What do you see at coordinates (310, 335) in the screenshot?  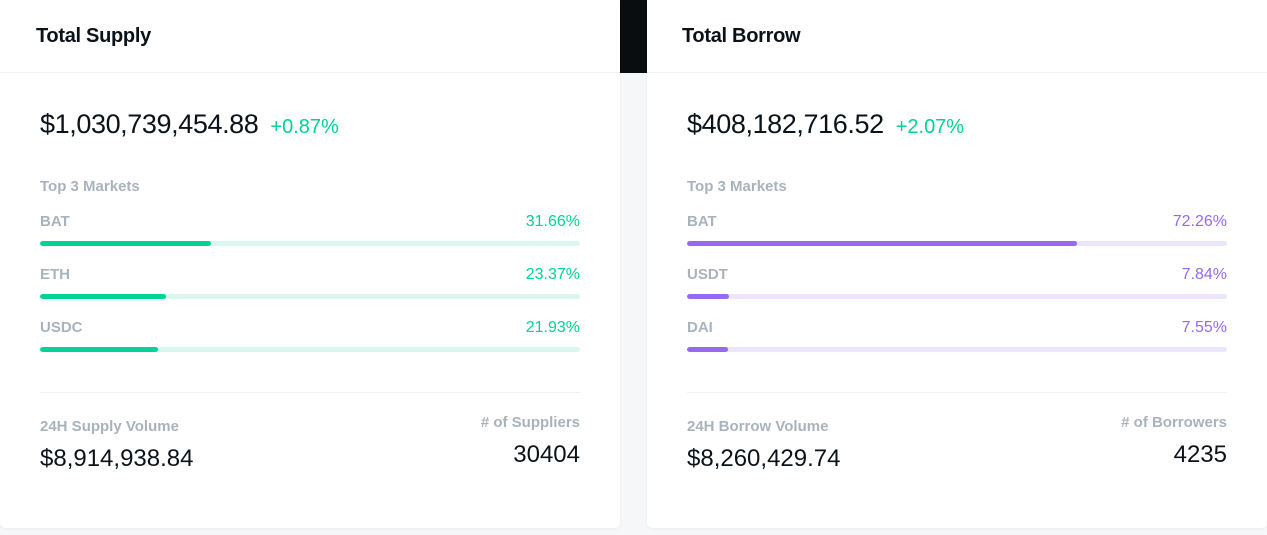 I see `market-item: USDC 21.93%` at bounding box center [310, 335].